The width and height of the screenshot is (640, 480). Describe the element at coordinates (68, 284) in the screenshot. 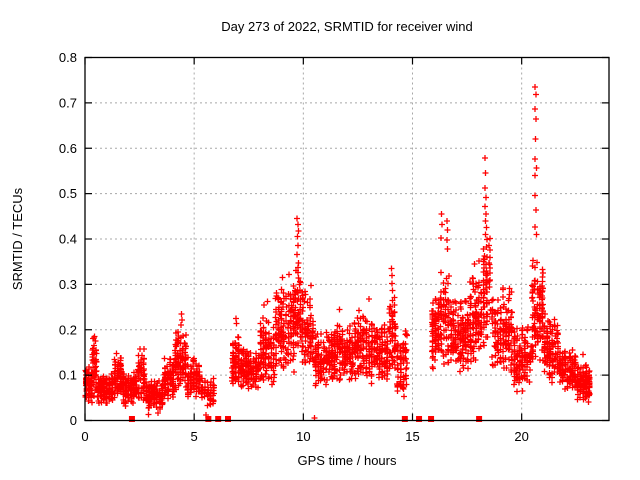

I see `y-tick-label: 0.3` at that location.